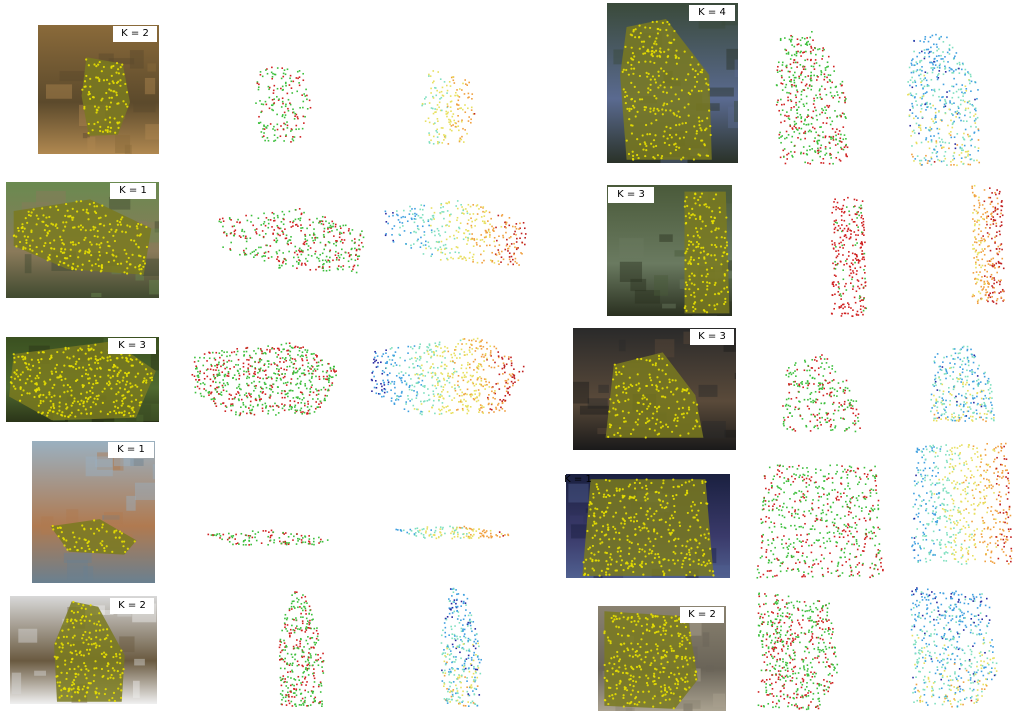 This screenshot has height=713, width=1026. Describe the element at coordinates (83, 650) in the screenshot. I see `input-frame-penguin` at that location.